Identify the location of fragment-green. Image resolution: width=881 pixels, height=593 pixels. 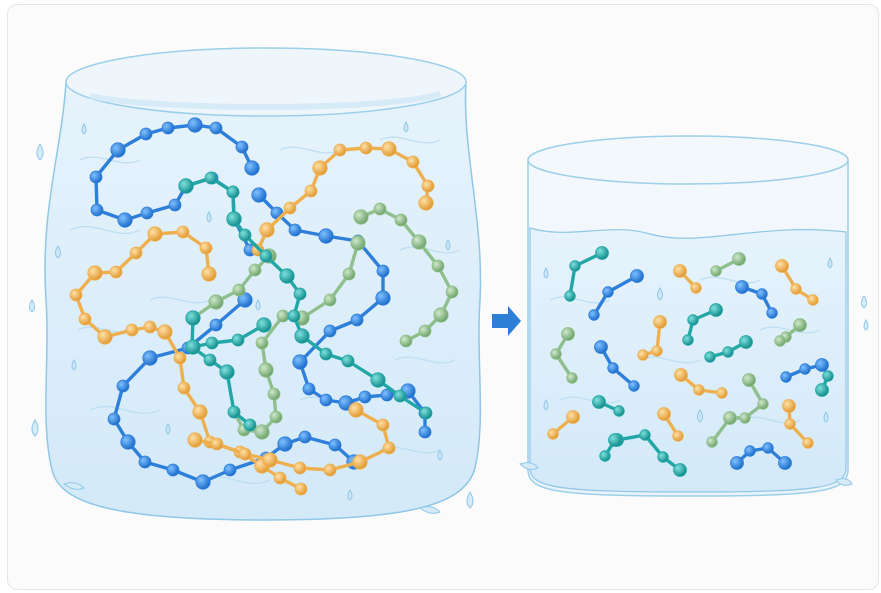
(790, 332).